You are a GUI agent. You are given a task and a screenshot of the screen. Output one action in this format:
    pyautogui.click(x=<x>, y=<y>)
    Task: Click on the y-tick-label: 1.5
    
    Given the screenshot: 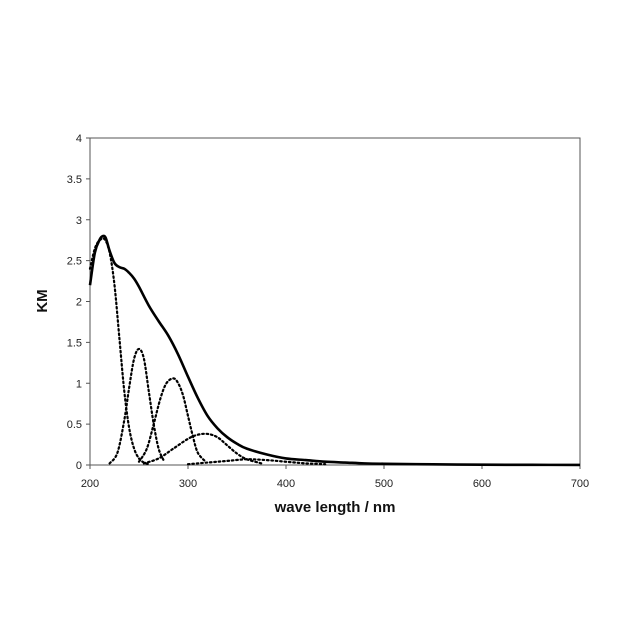 What is the action you would take?
    pyautogui.click(x=74, y=343)
    